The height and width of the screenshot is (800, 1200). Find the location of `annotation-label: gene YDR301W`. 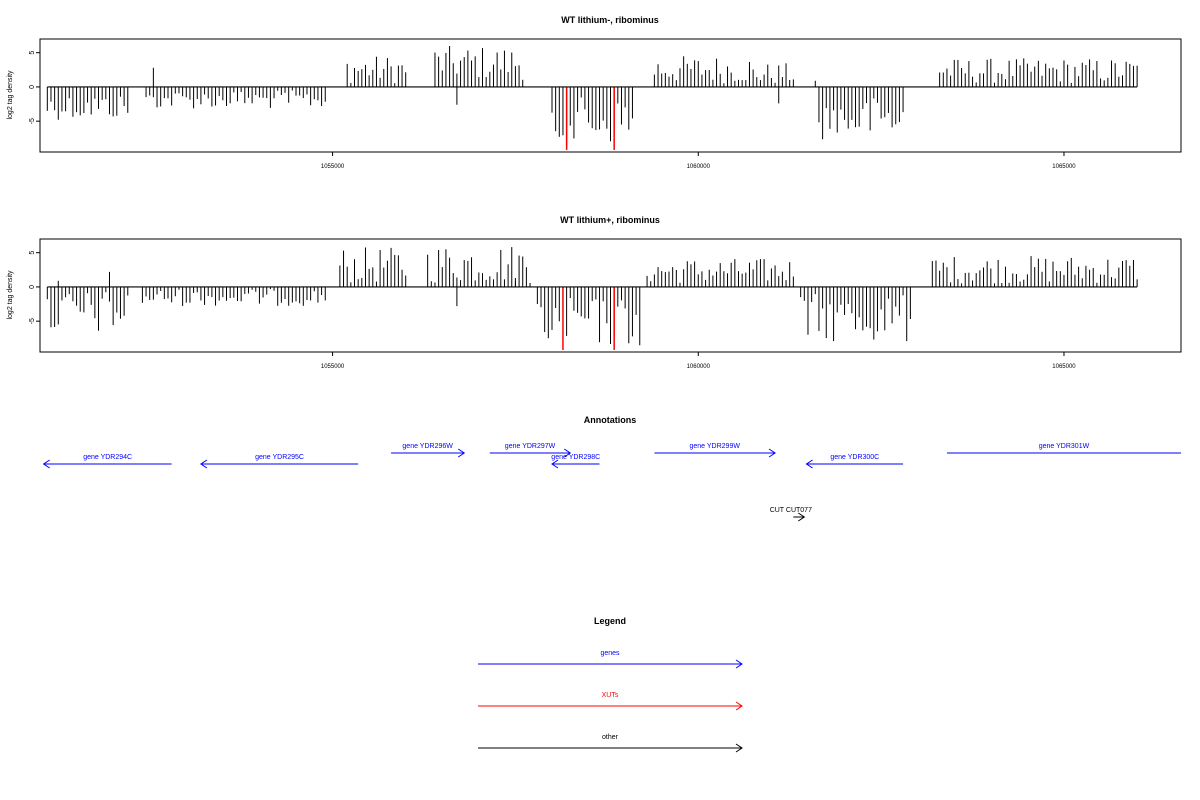

annotation-label: gene YDR301W is located at coordinates (1064, 446).